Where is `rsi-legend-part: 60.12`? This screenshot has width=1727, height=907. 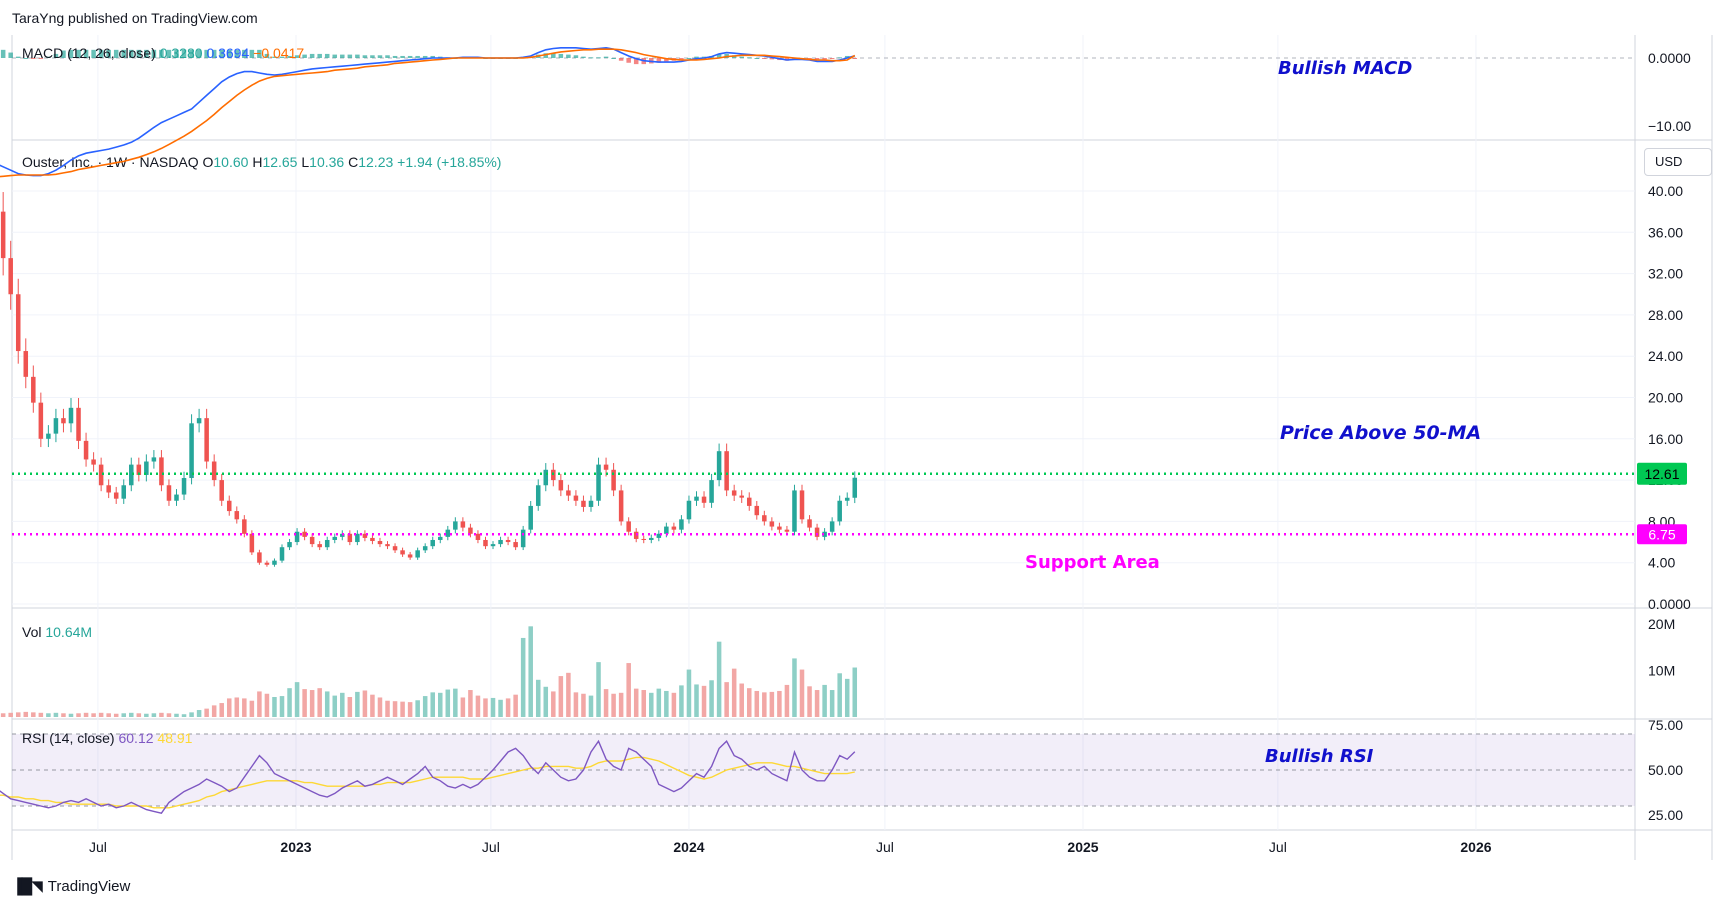
rsi-legend-part: 60.12 is located at coordinates (137, 738).